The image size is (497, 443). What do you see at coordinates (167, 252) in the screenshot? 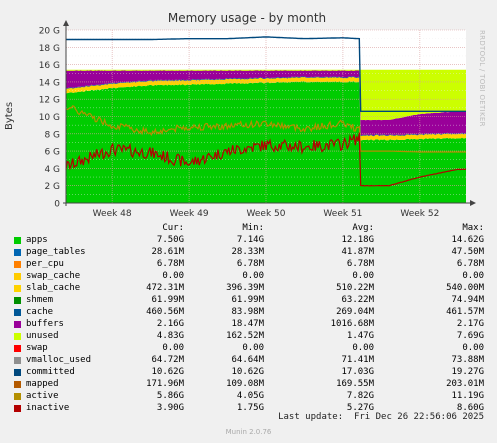
I see `legend-cur: 28.61M` at bounding box center [167, 252].